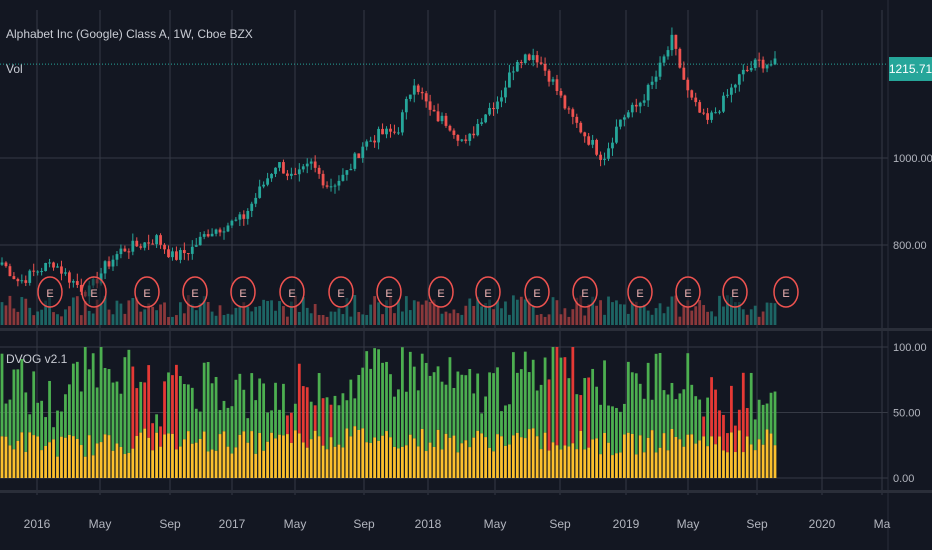 The height and width of the screenshot is (550, 932). I want to click on time-tick-label: May, so click(688, 524).